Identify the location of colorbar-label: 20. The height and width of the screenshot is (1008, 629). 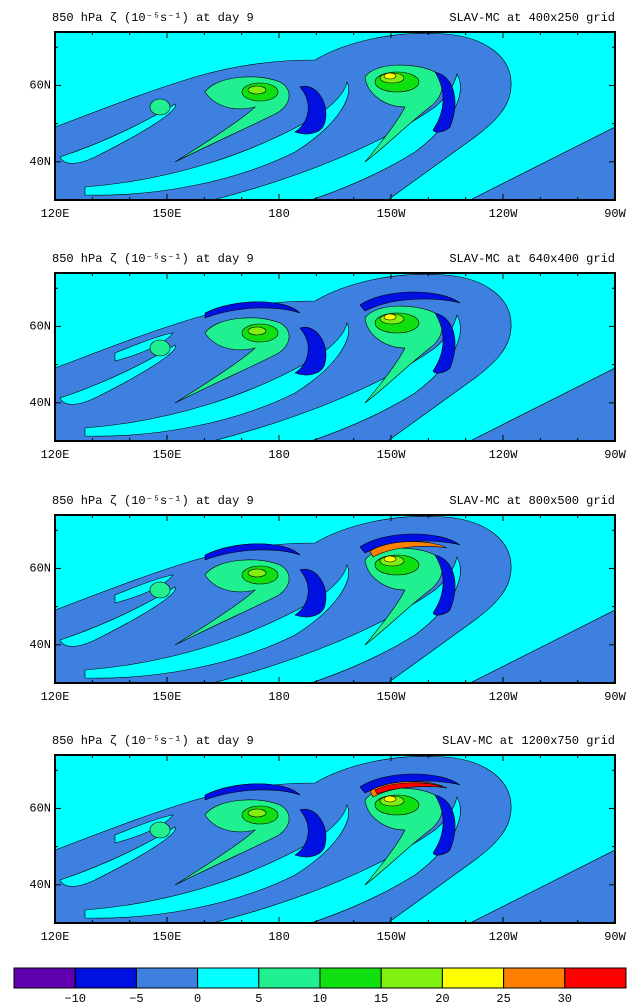
(442, 999).